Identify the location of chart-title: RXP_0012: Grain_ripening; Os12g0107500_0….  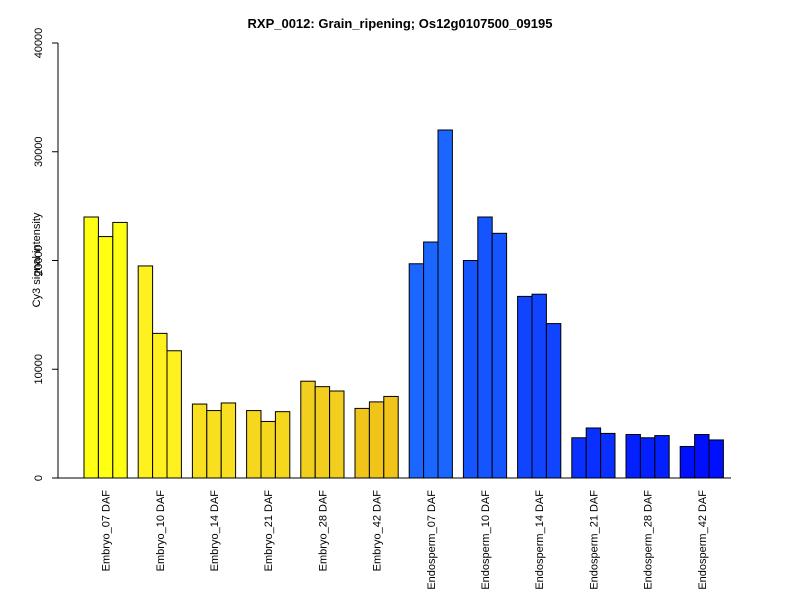
(400, 23).